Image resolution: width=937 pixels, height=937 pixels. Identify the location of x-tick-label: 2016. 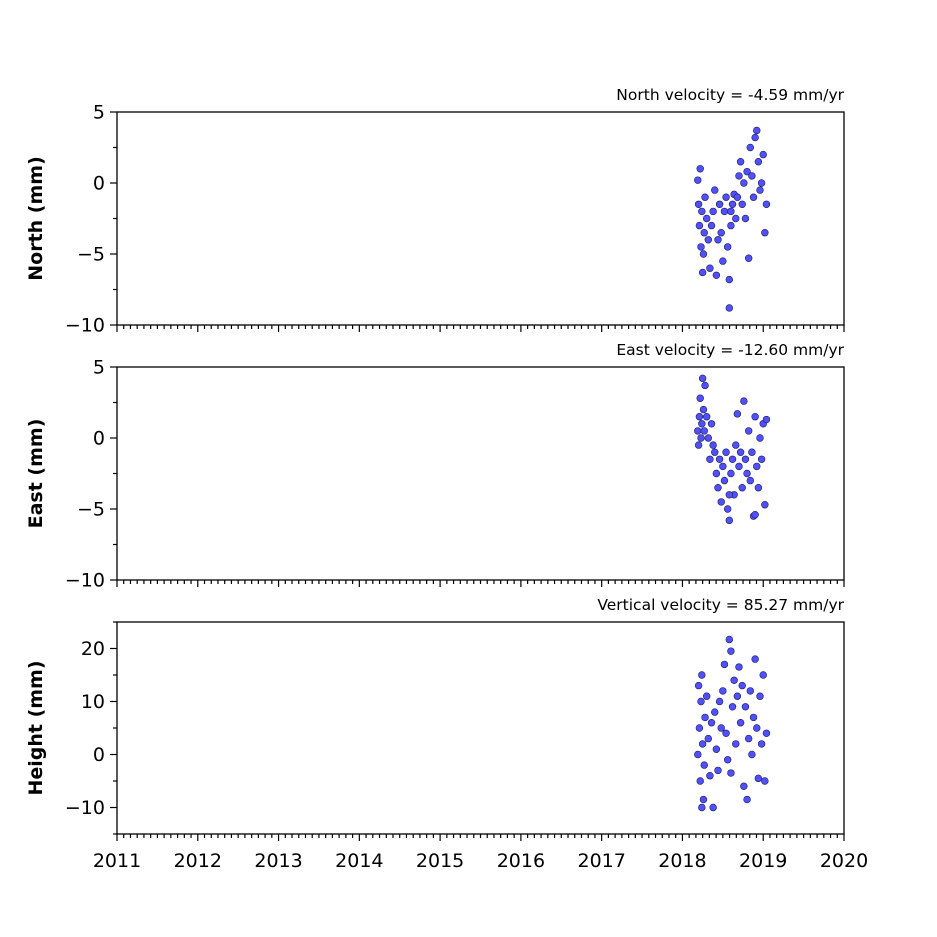
(521, 861).